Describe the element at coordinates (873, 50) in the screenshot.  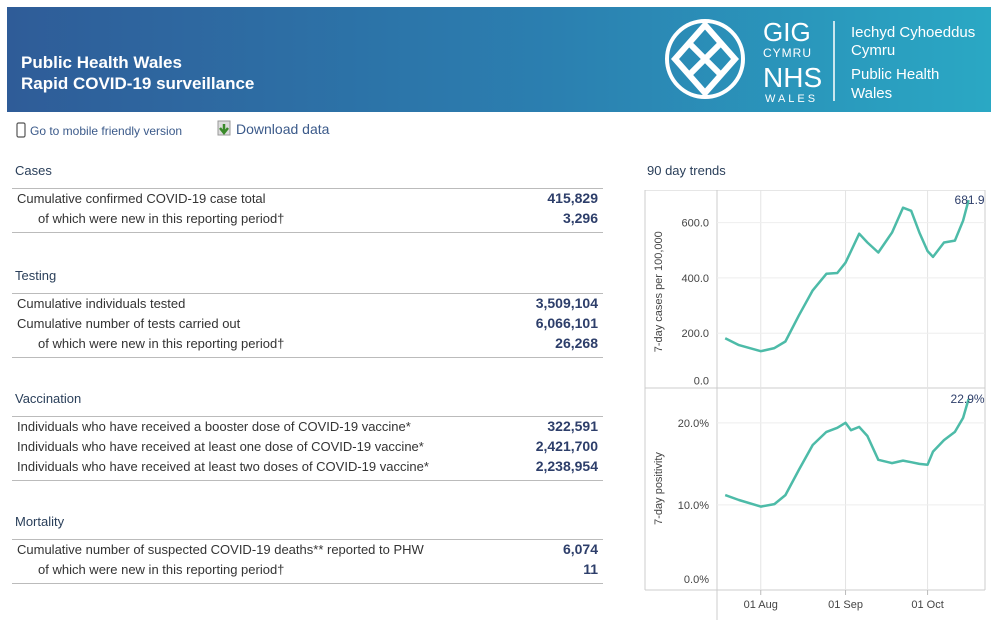
I see `org-welsh: Cymru` at that location.